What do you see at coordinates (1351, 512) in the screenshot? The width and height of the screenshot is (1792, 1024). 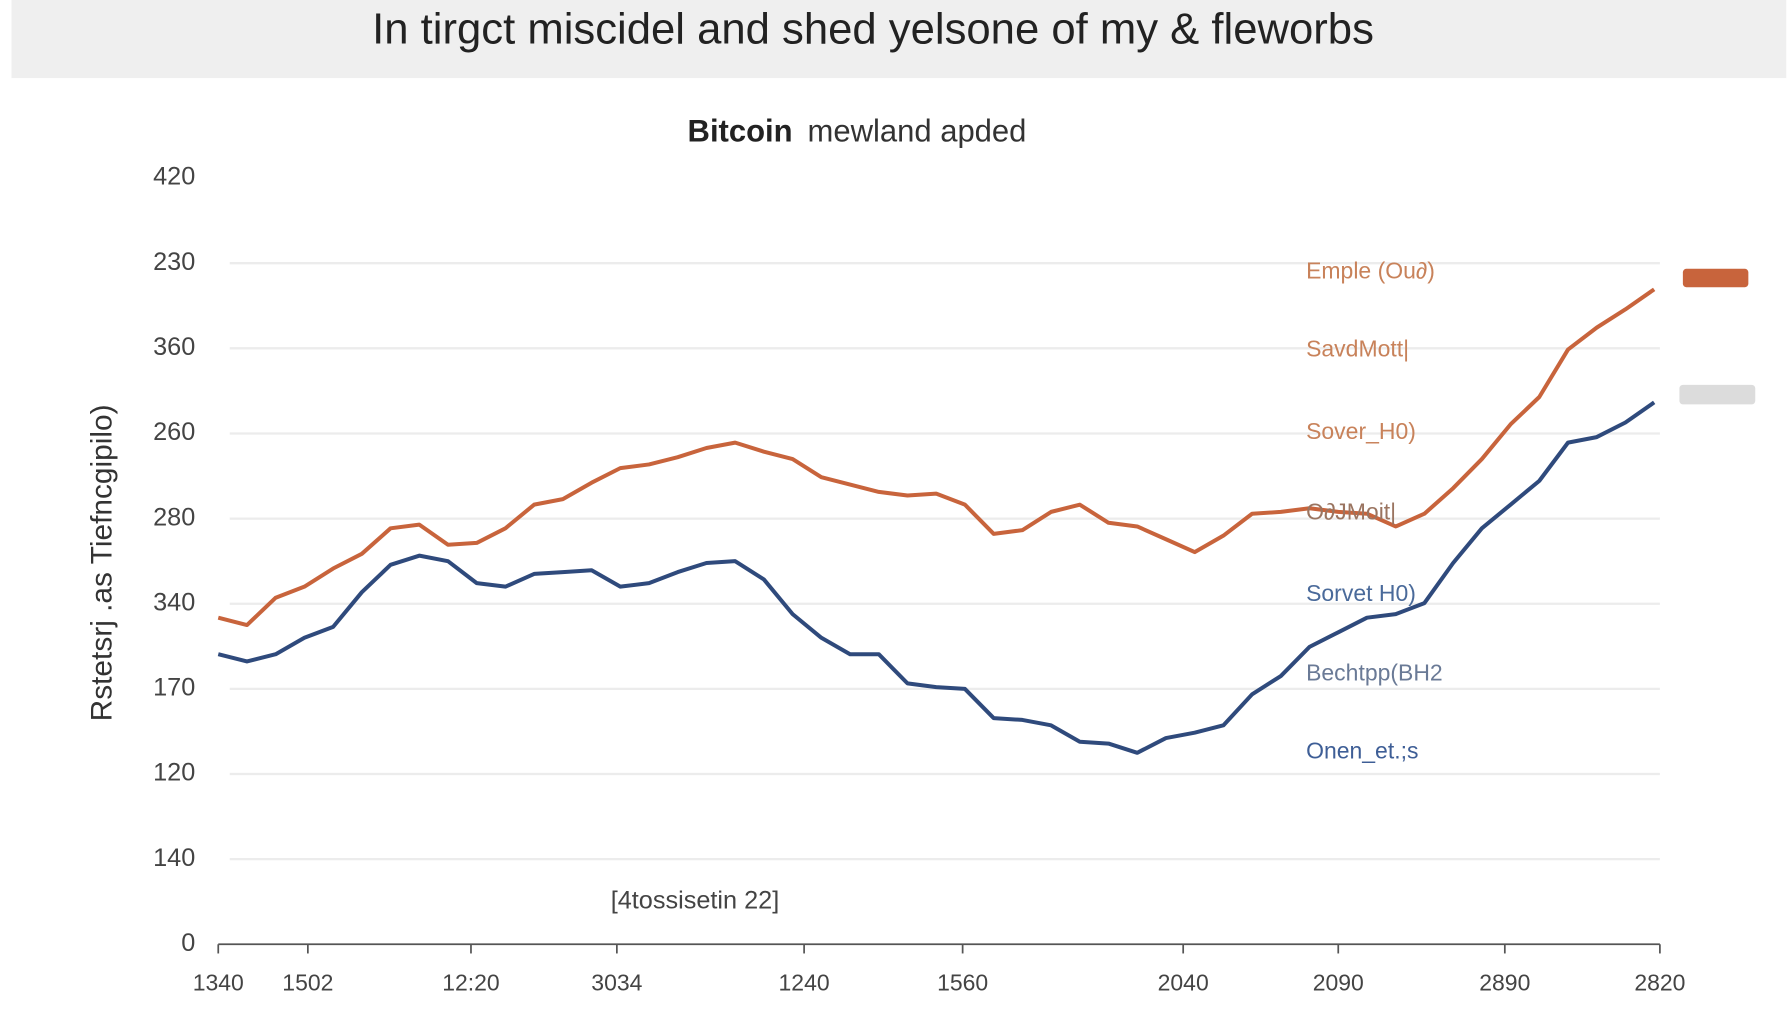 I see `annotation: O∂JMoit|` at bounding box center [1351, 512].